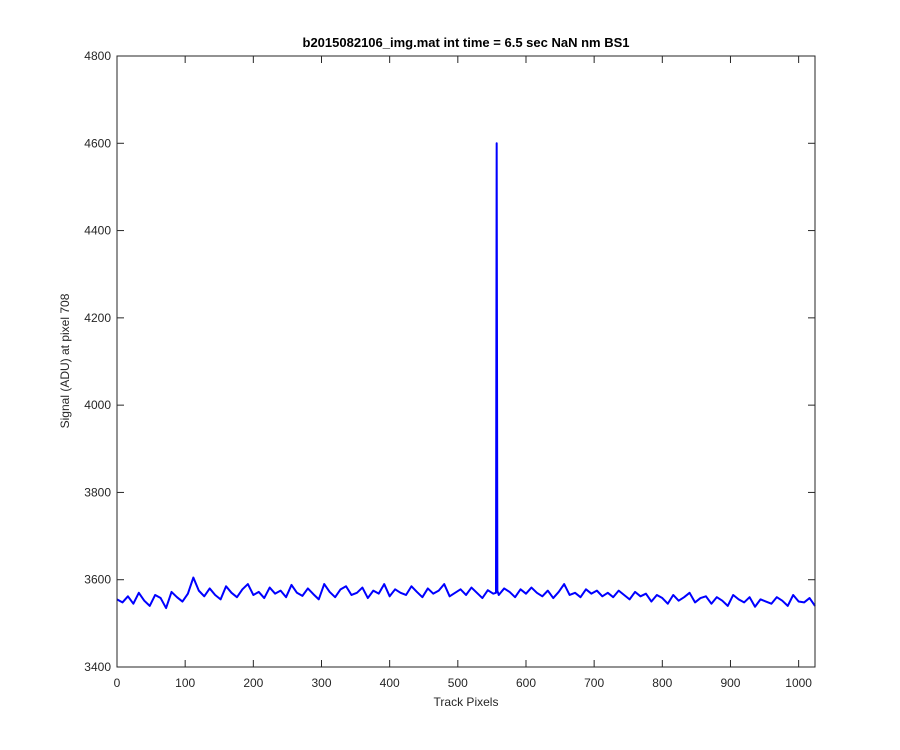  What do you see at coordinates (390, 683) in the screenshot?
I see `x-tick-label: 400` at bounding box center [390, 683].